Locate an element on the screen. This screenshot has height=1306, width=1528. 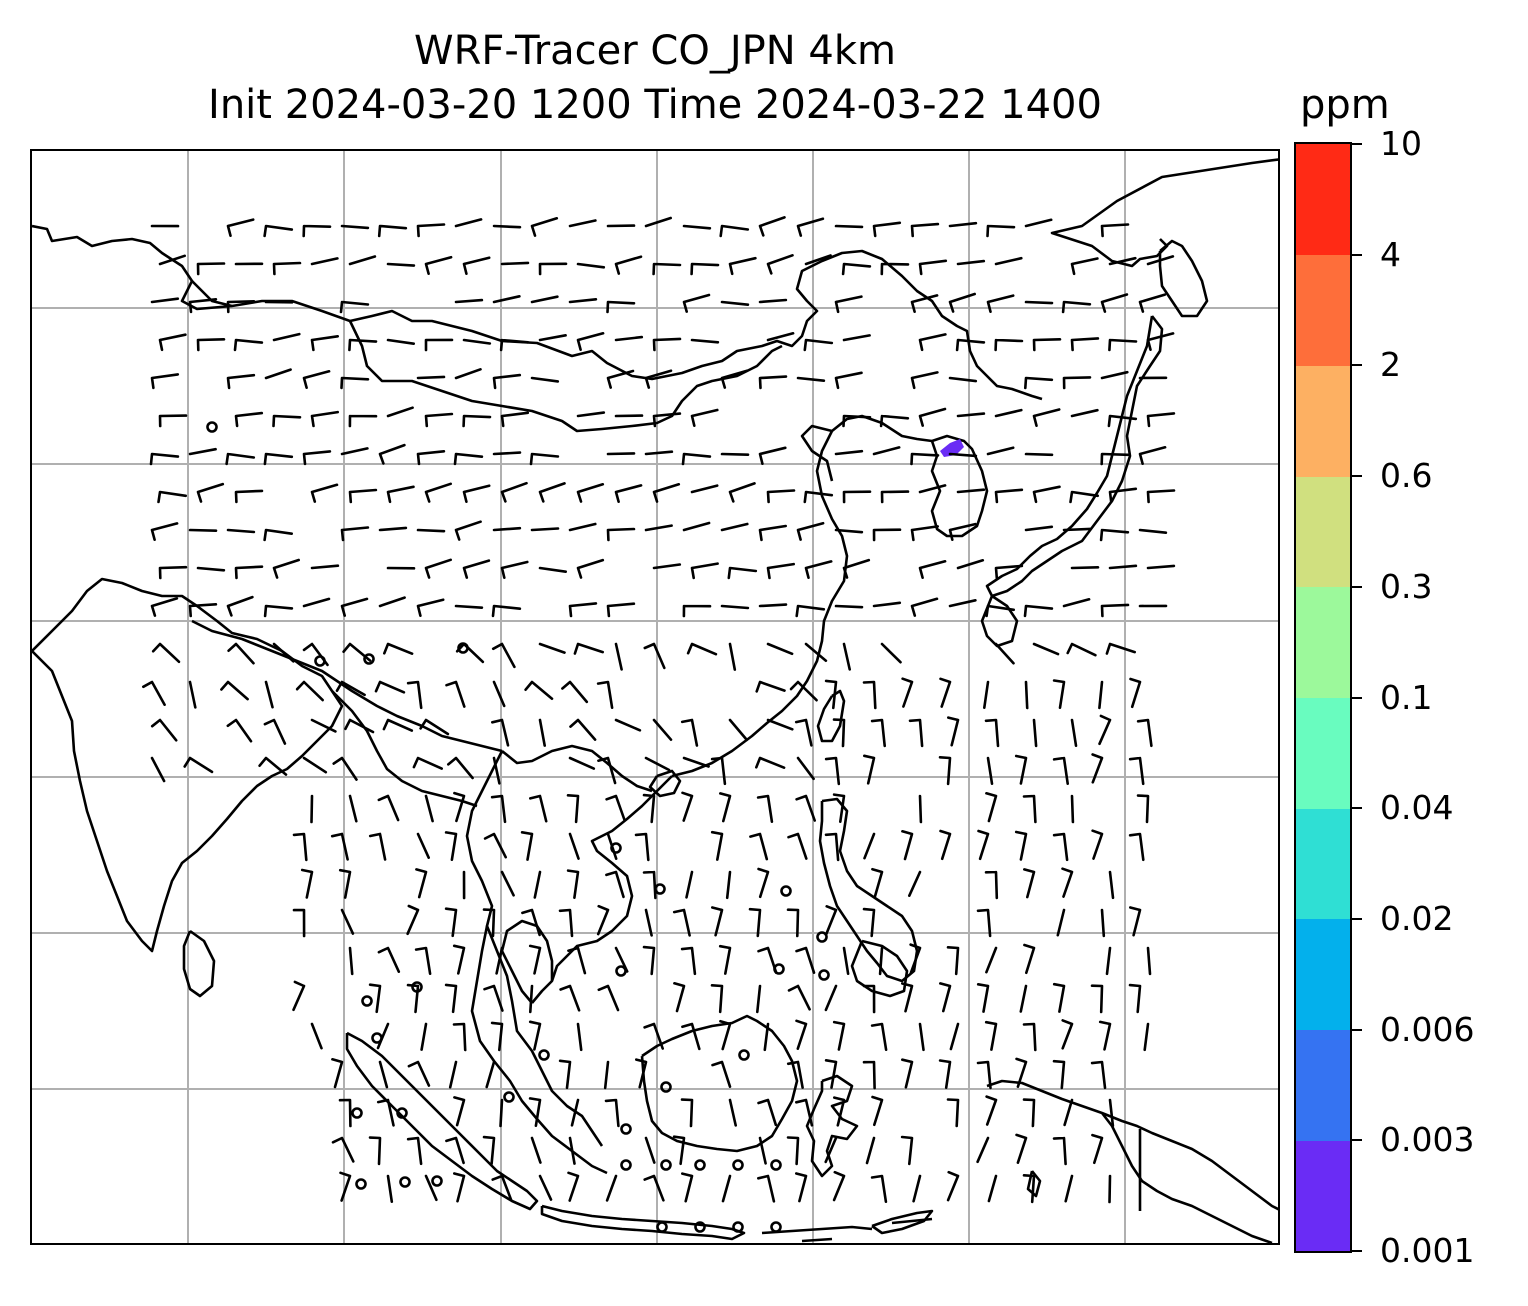
sri-lanka is located at coordinates (199, 963).